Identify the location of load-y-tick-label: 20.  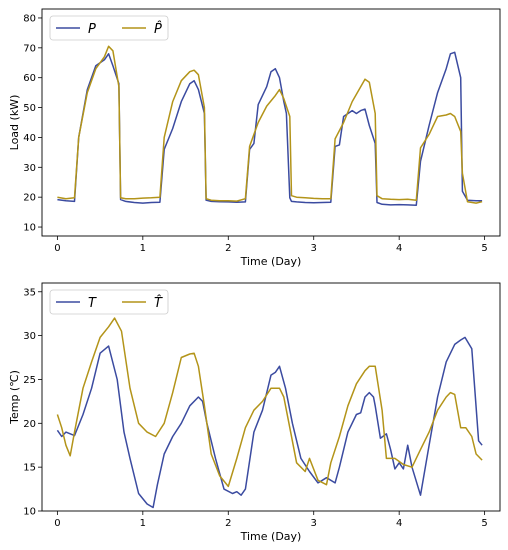
(29, 198).